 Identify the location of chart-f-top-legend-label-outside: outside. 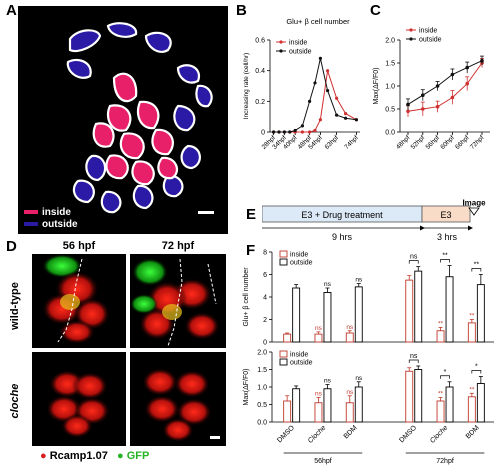
(301, 263).